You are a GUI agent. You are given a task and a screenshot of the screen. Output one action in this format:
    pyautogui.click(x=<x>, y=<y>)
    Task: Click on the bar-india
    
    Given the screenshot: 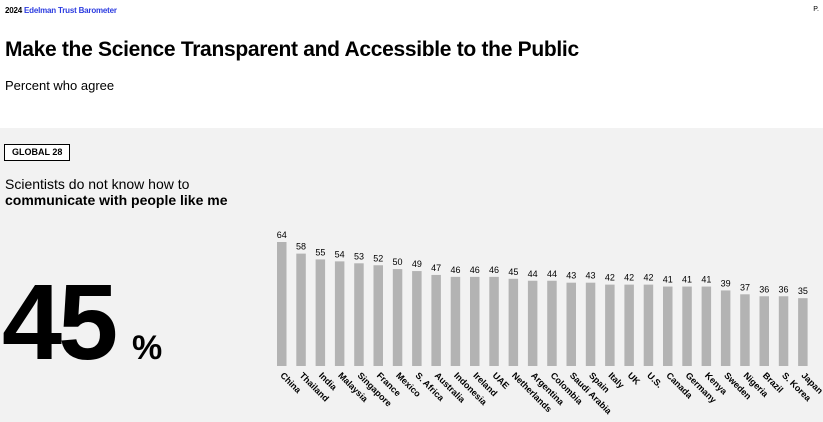 What is the action you would take?
    pyautogui.click(x=320, y=312)
    